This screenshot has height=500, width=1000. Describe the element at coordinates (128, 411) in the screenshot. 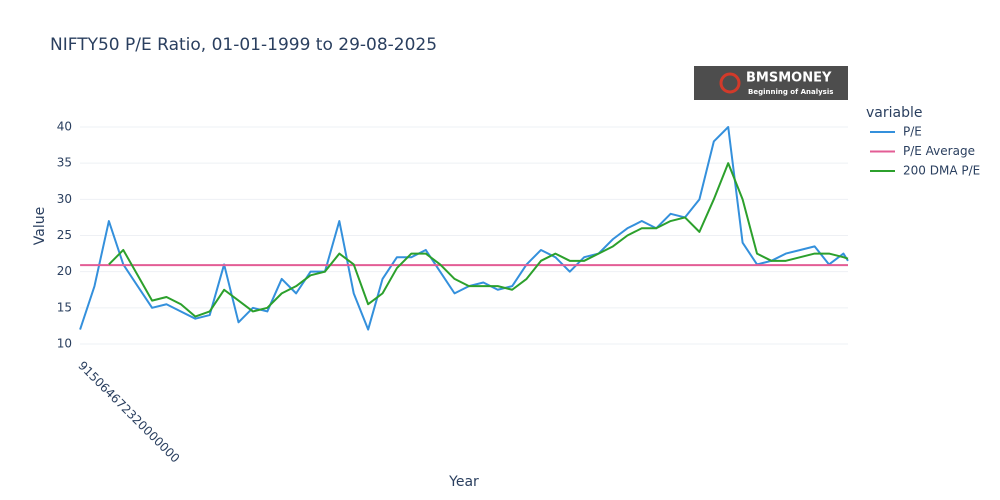

I see `x-tick-label: 915064672320000000` at that location.